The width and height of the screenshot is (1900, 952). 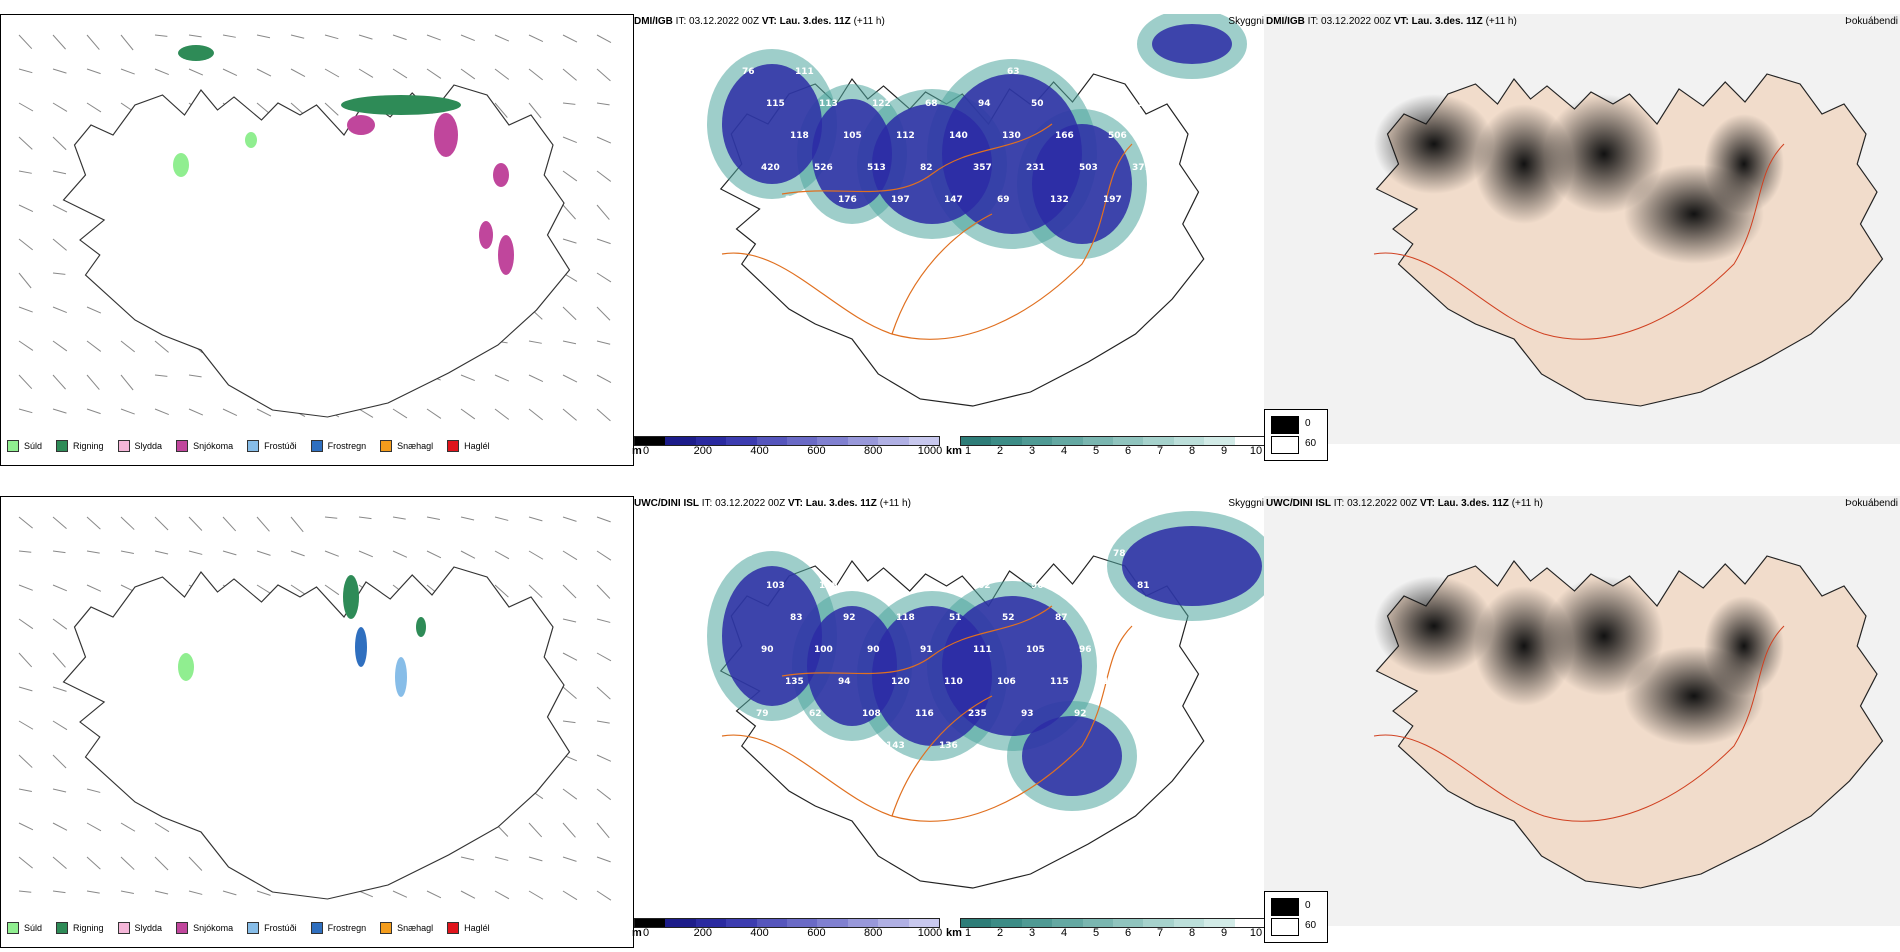 I want to click on legend-label: Slydda, so click(x=148, y=928).